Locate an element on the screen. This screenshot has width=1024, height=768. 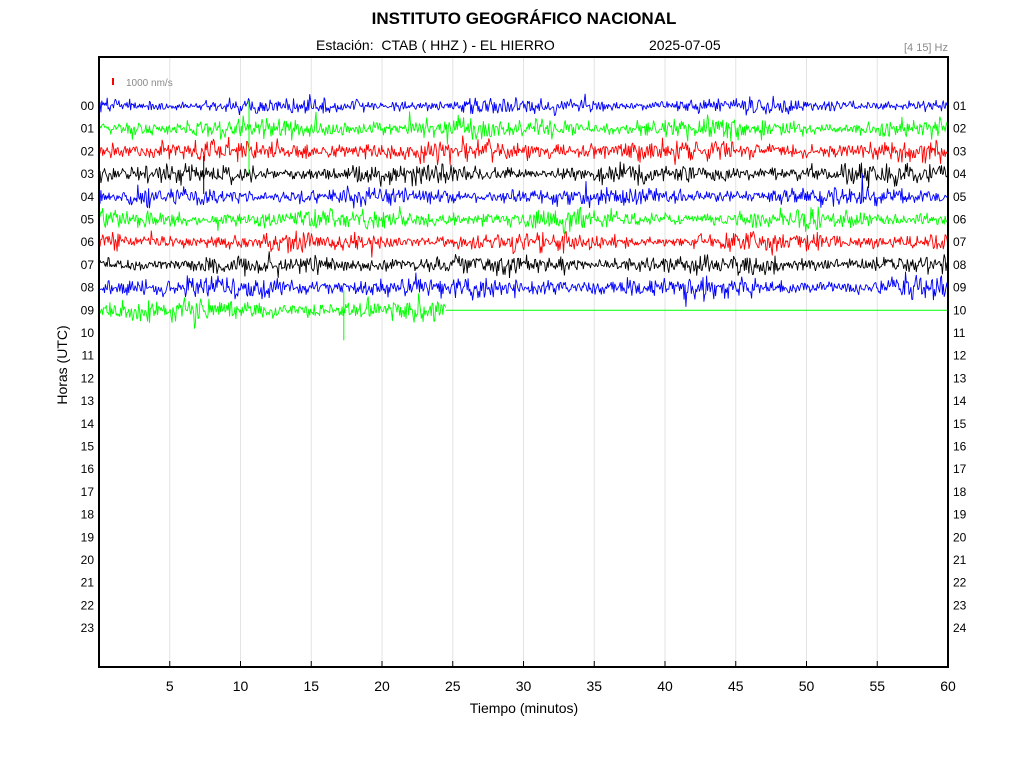
hour-label-left: 02 is located at coordinates (88, 151).